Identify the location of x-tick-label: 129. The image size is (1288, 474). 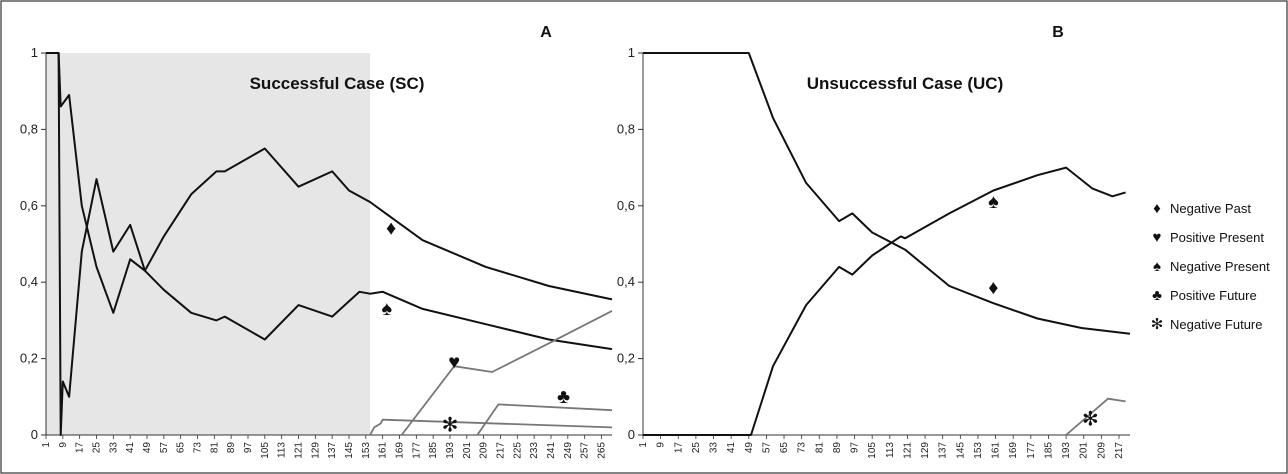
(925, 450).